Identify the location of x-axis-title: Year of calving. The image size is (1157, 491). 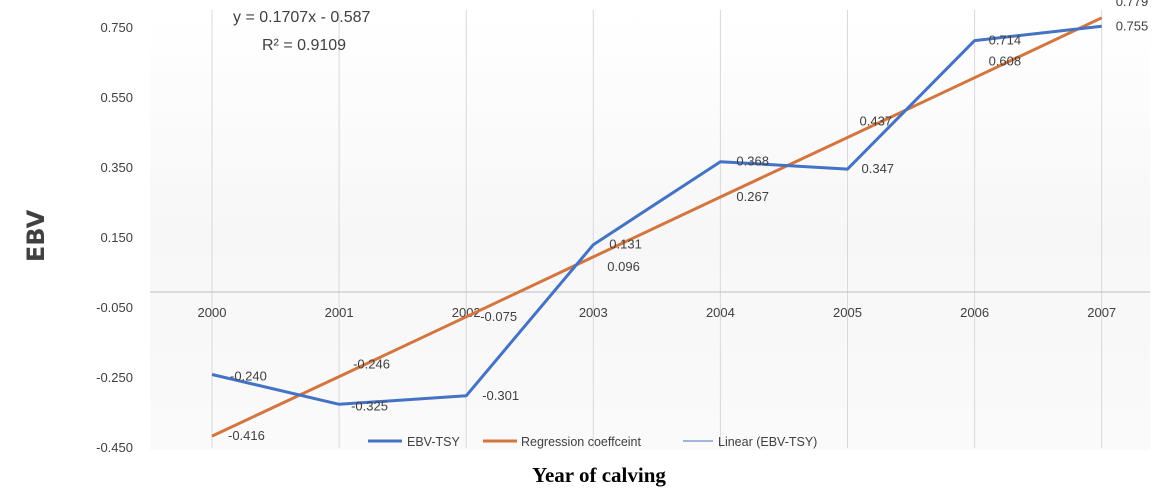
(599, 475).